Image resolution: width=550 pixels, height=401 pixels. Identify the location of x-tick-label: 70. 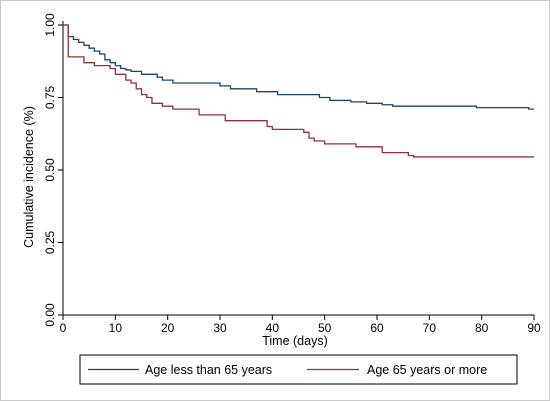
(430, 328).